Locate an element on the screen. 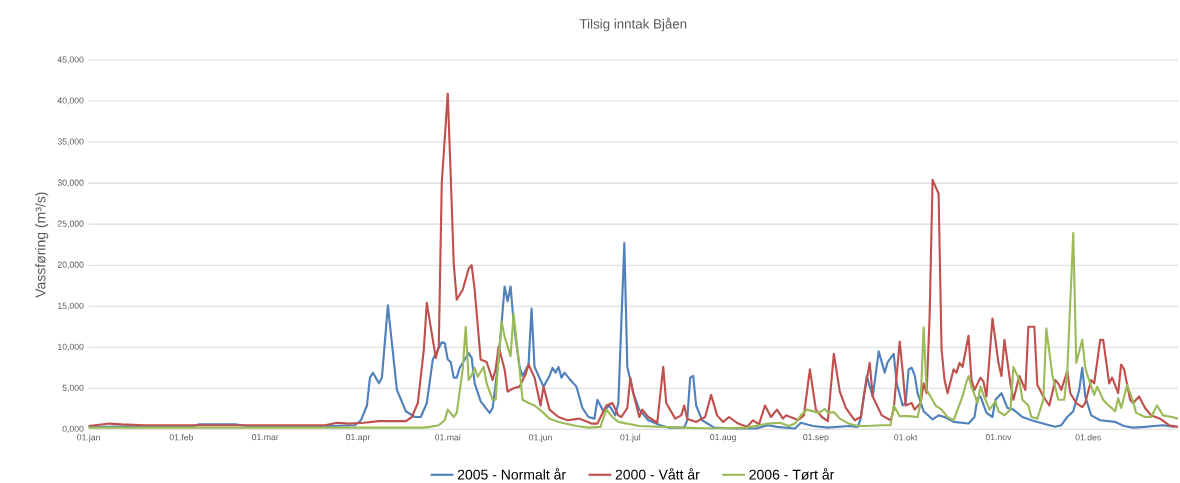 Image resolution: width=1180 pixels, height=483 pixels. y-tick-label: 30,000 is located at coordinates (70, 183).